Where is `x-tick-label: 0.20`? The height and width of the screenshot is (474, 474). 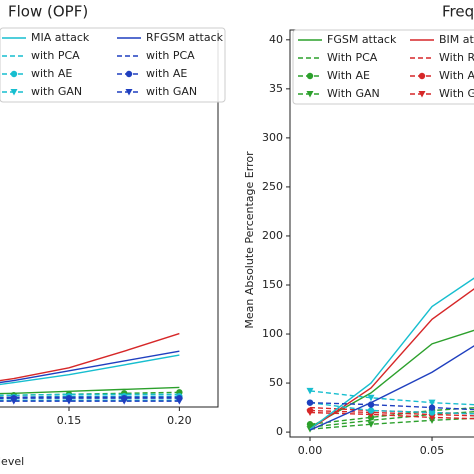 x-tick-label: 0.20 is located at coordinates (179, 420).